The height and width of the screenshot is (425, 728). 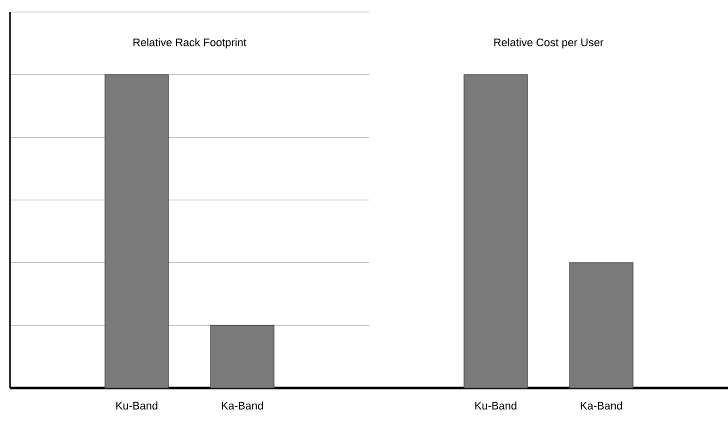 I want to click on chart-title: Relative Cost per User, so click(x=549, y=43).